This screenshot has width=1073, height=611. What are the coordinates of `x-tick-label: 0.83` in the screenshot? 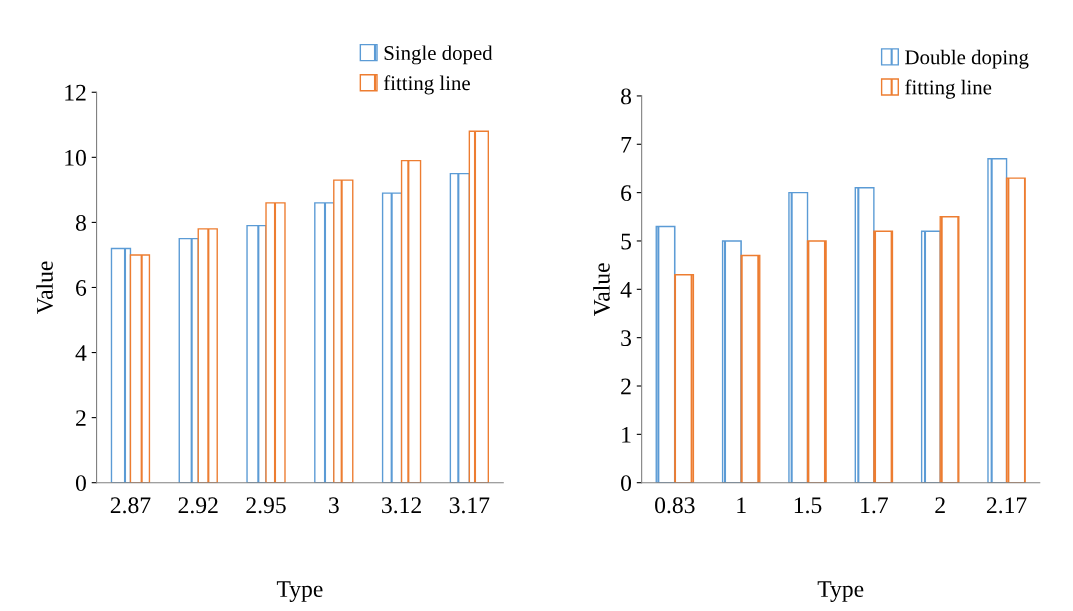 It's located at (675, 505).